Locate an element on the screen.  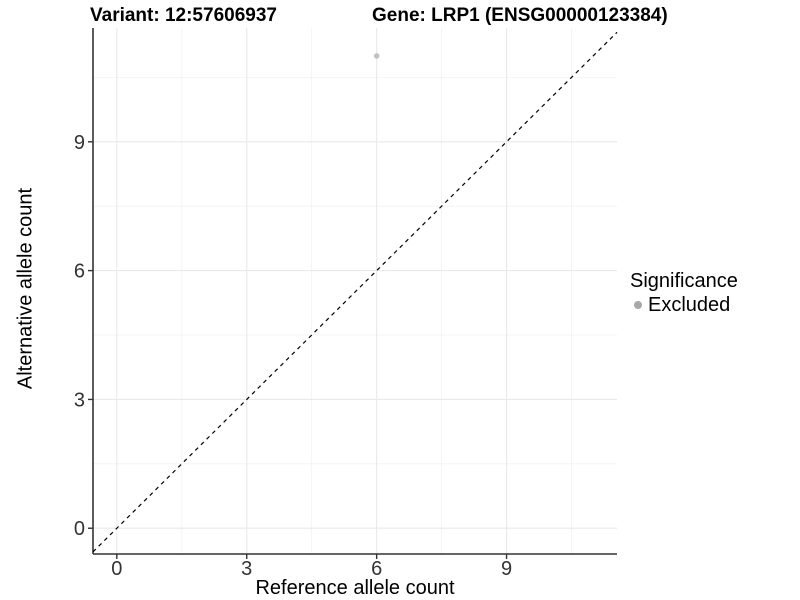
x-axis-label: Reference allele count is located at coordinates (355, 588).